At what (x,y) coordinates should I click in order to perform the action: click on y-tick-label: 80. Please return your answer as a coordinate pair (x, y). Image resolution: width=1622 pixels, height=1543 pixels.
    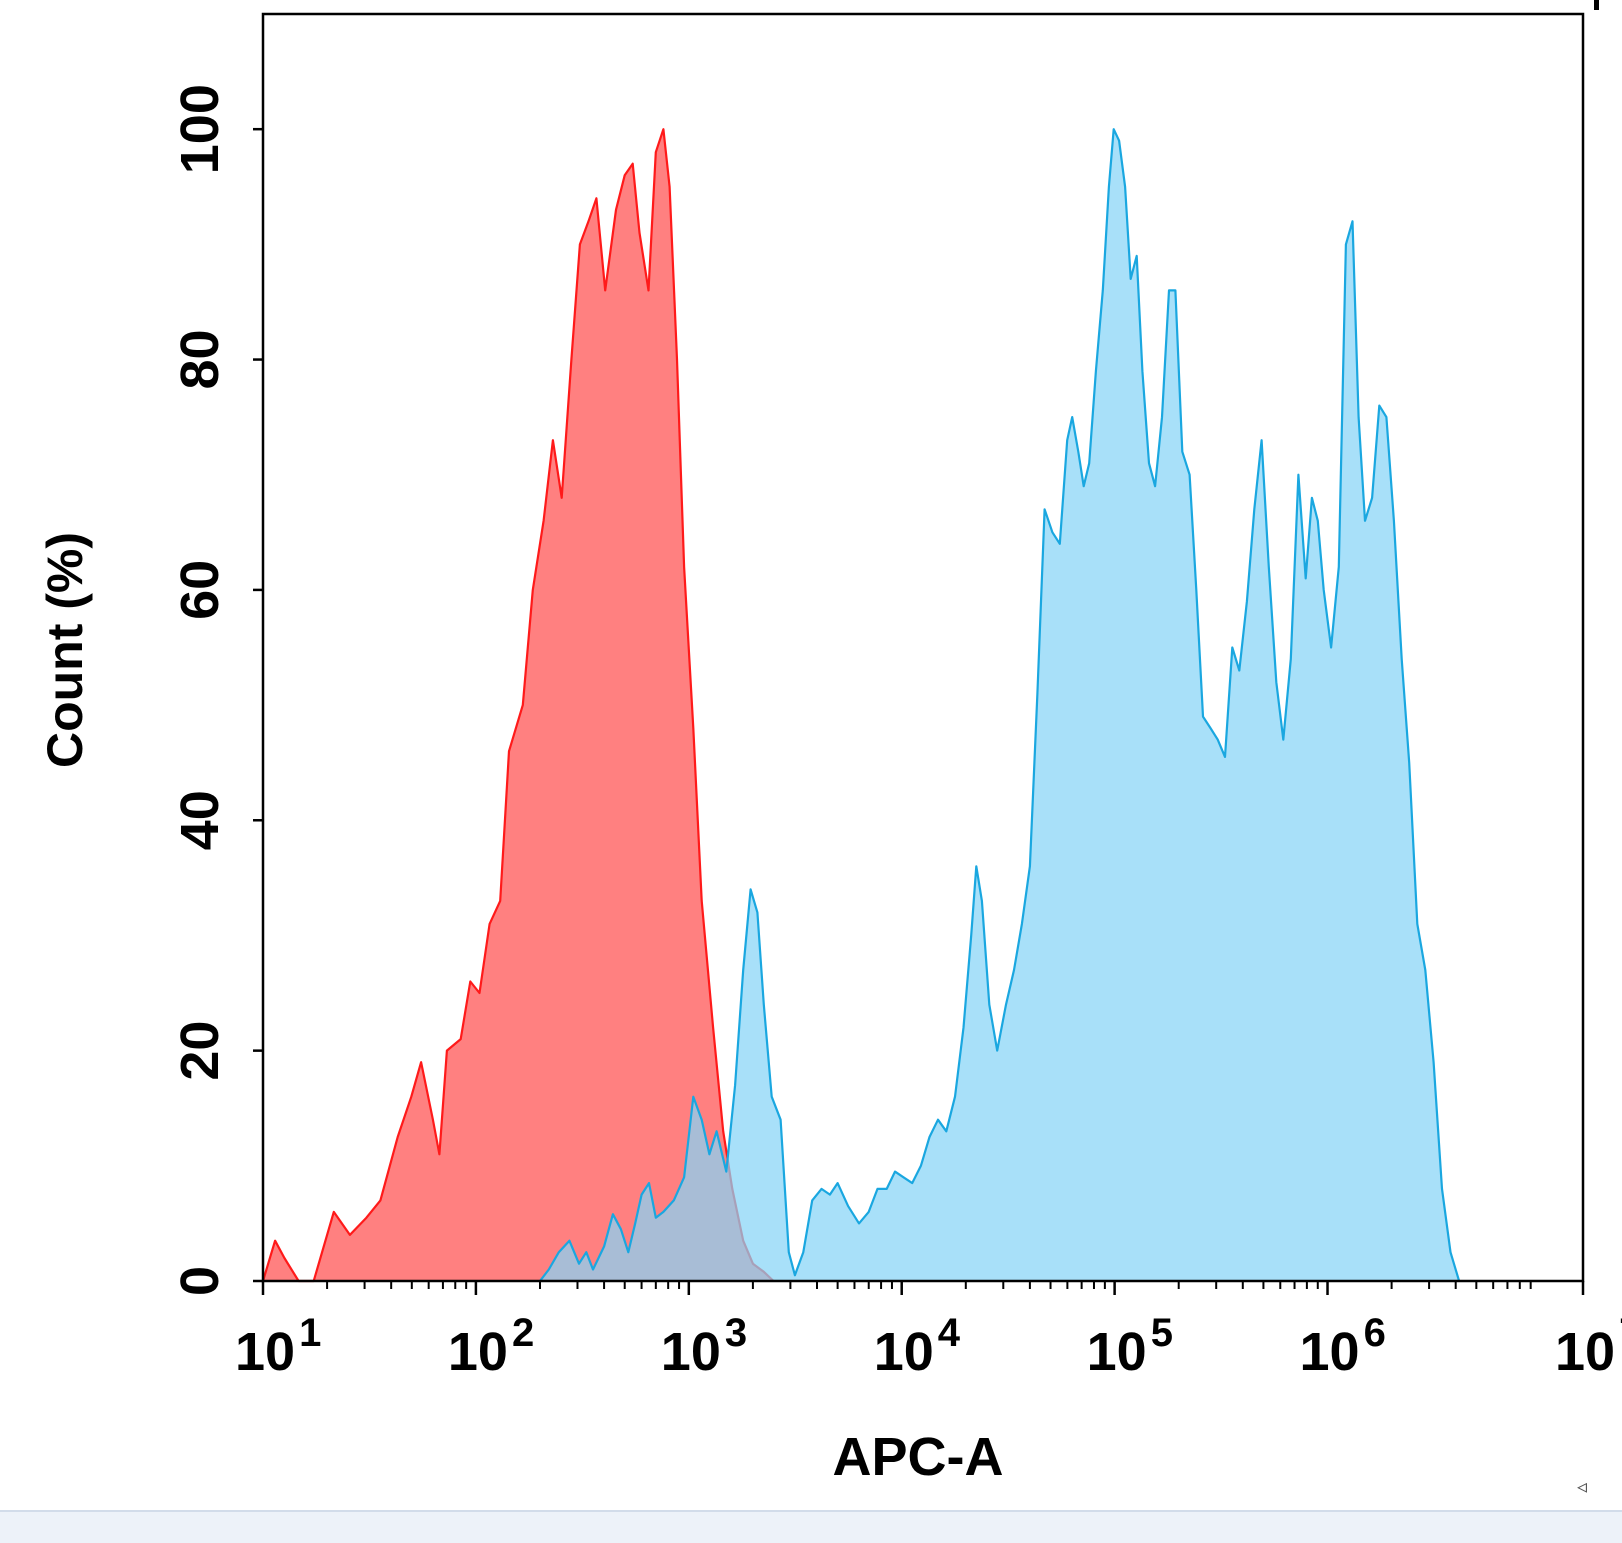
    Looking at the image, I should click on (200, 359).